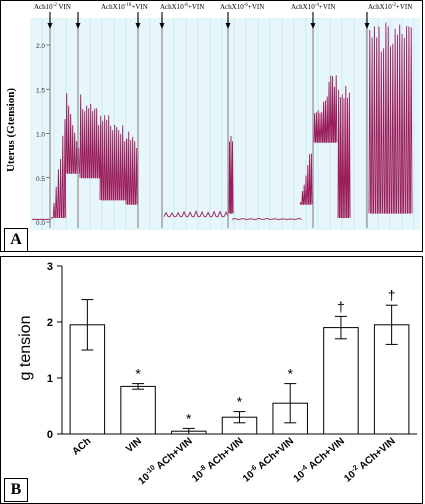 The height and width of the screenshot is (504, 425). What do you see at coordinates (81, 447) in the screenshot?
I see `bar-x-tick-label: ACh` at bounding box center [81, 447].